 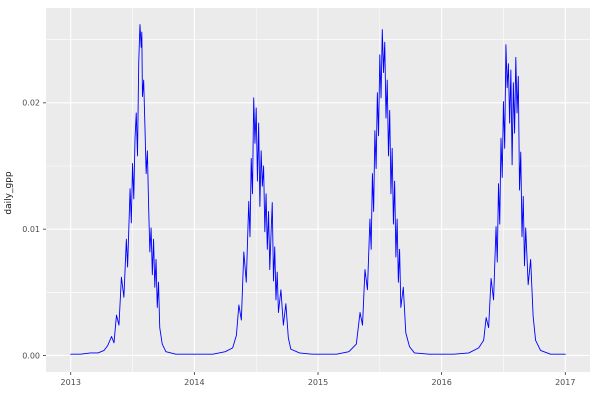 What do you see at coordinates (31, 355) in the screenshot?
I see `y-tick-label: 0.00` at bounding box center [31, 355].